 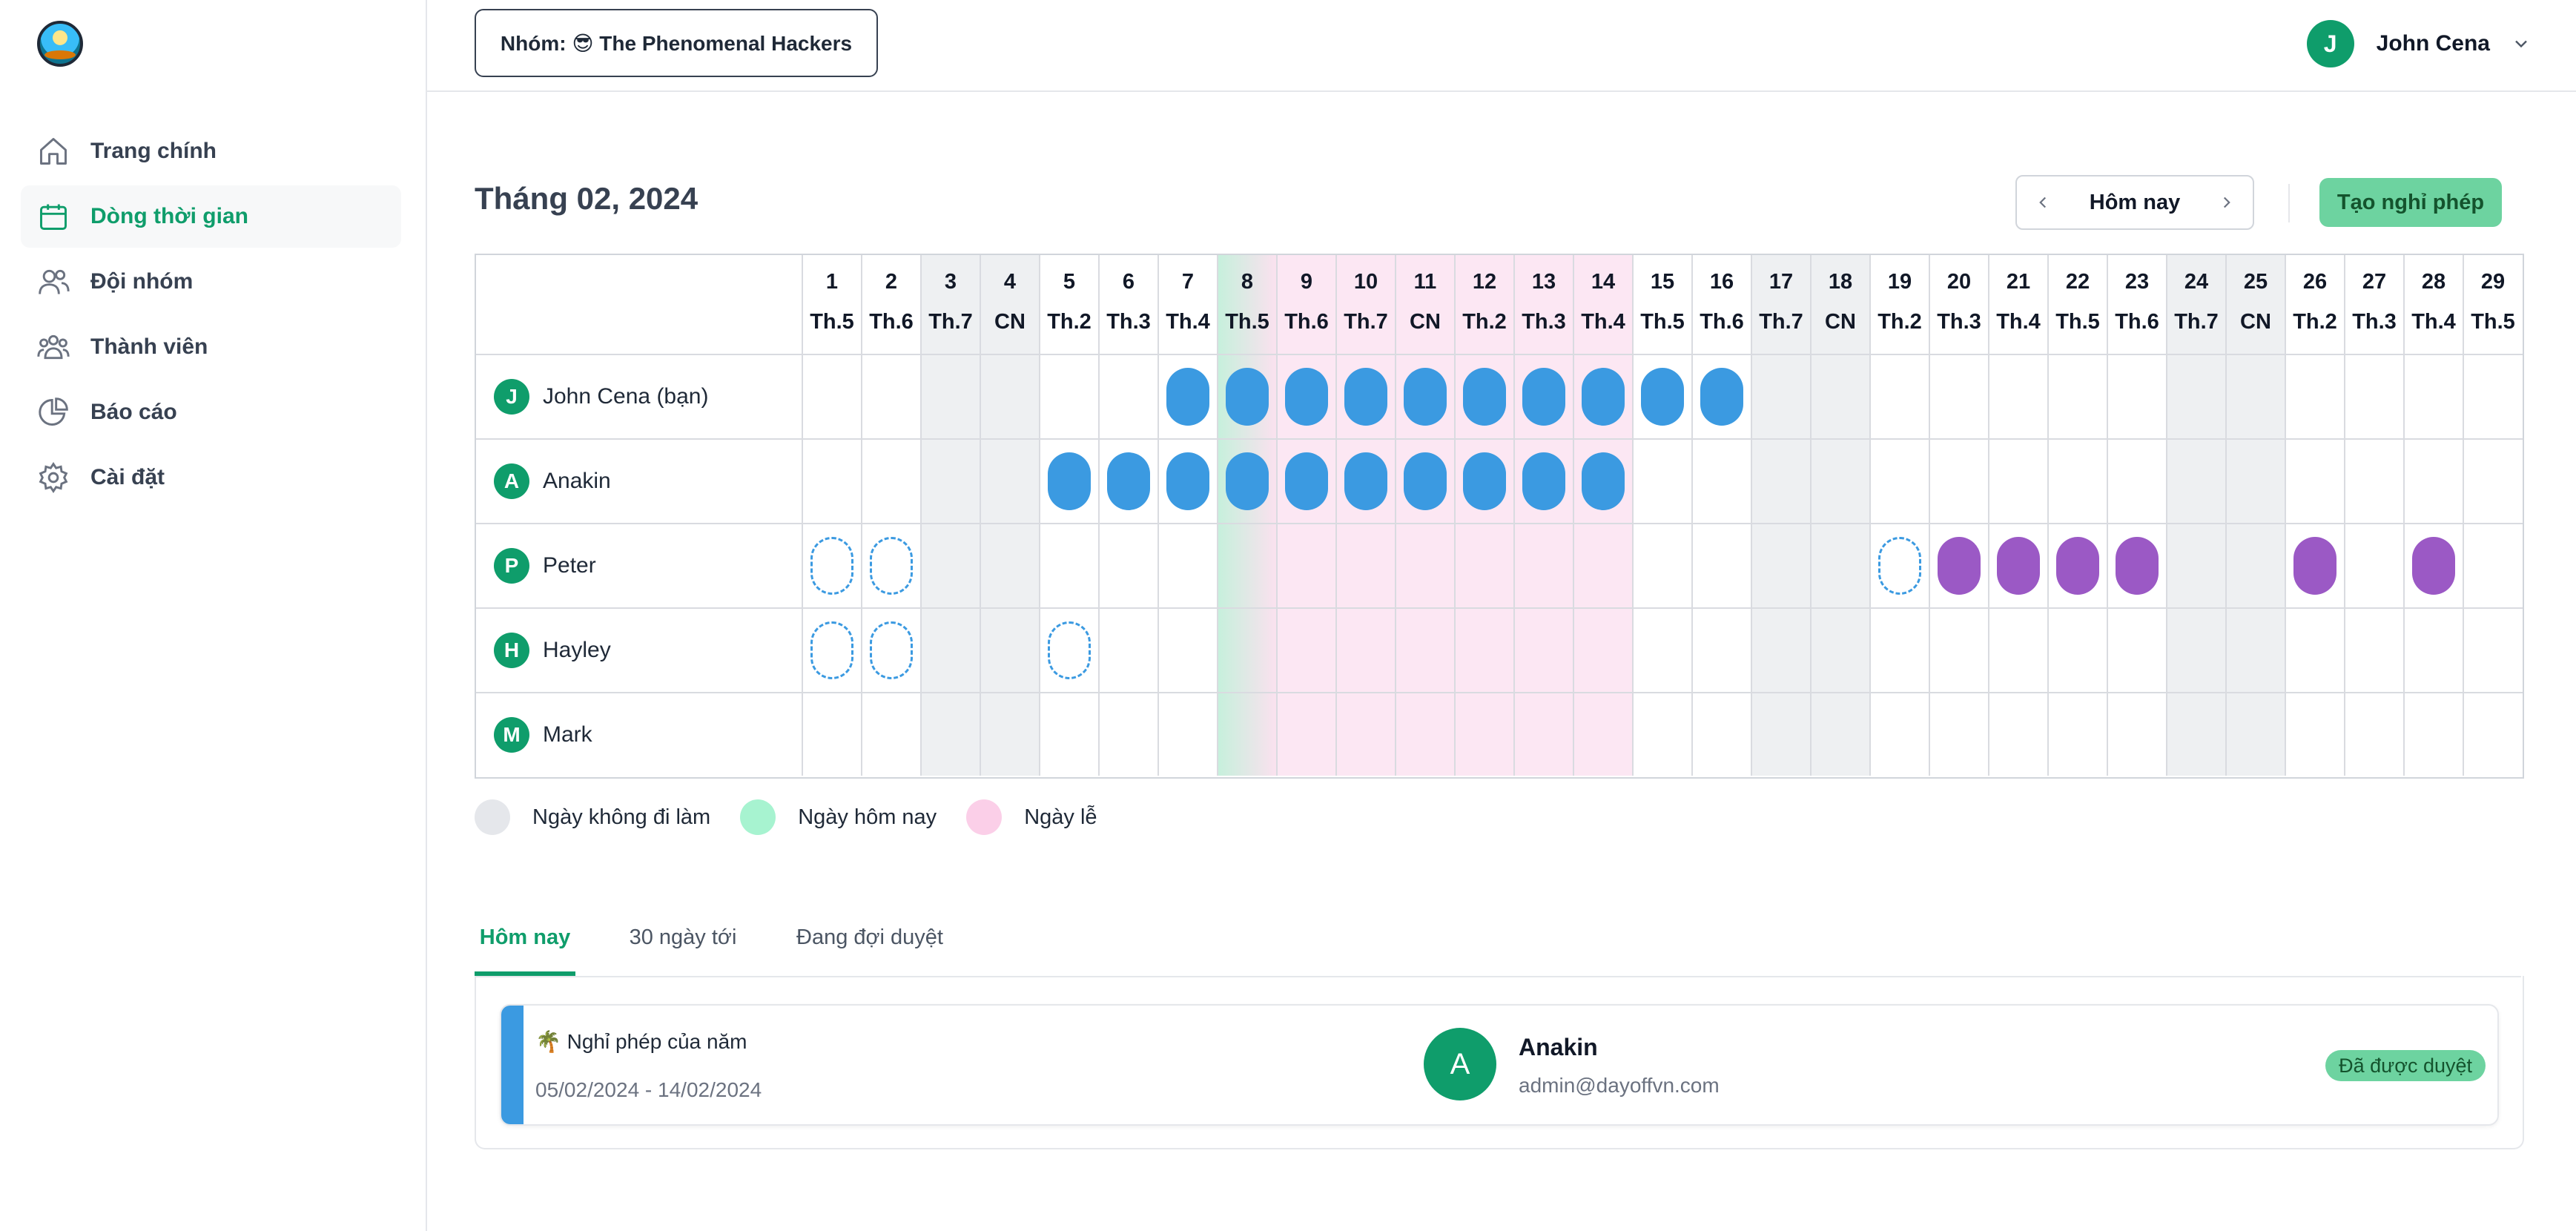 What do you see at coordinates (211, 347) in the screenshot?
I see `sidebar-item-members: Thành viên` at bounding box center [211, 347].